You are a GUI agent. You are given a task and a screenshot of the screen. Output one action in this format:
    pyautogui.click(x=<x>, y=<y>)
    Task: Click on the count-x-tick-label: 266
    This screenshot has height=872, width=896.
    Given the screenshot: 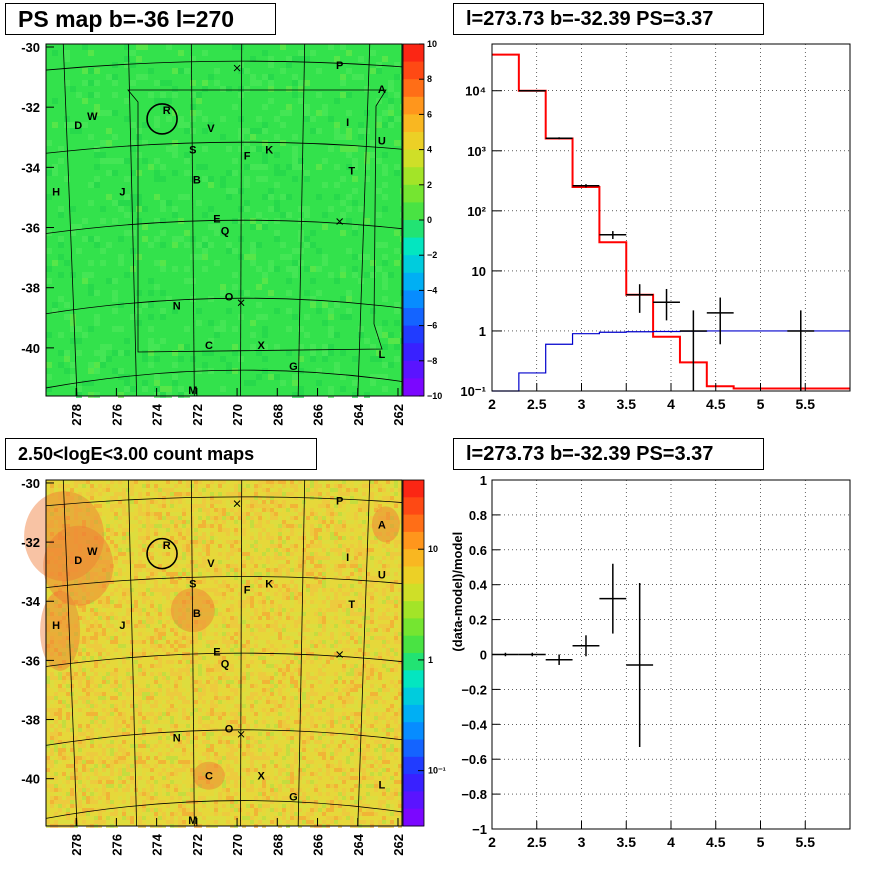 What is the action you would take?
    pyautogui.click(x=318, y=845)
    